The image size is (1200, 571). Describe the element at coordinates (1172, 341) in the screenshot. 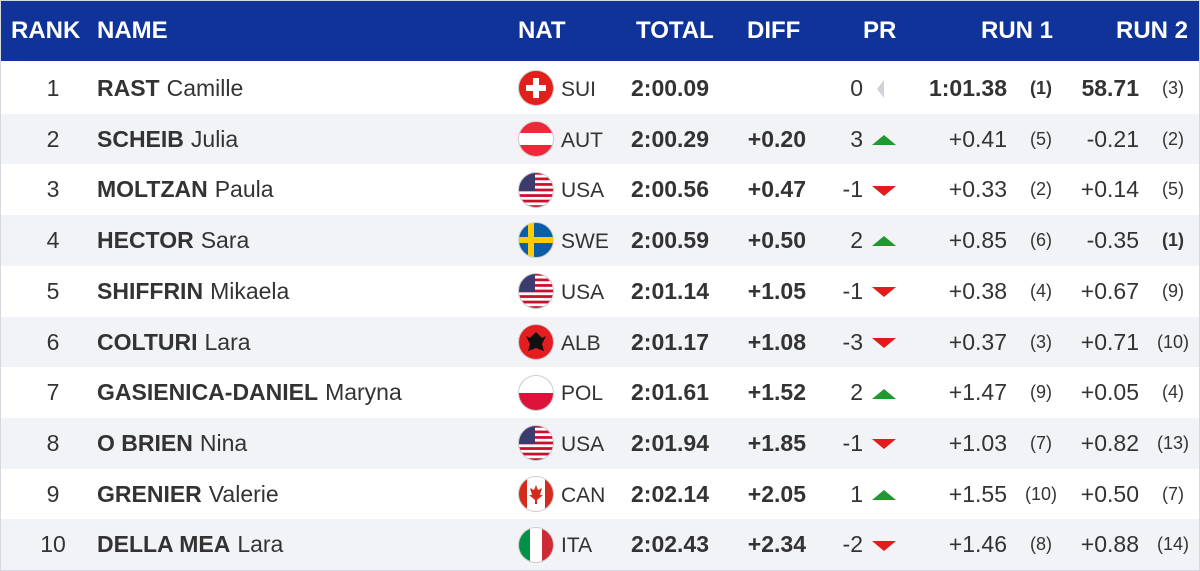

I see `run2-rank: (10)` at that location.